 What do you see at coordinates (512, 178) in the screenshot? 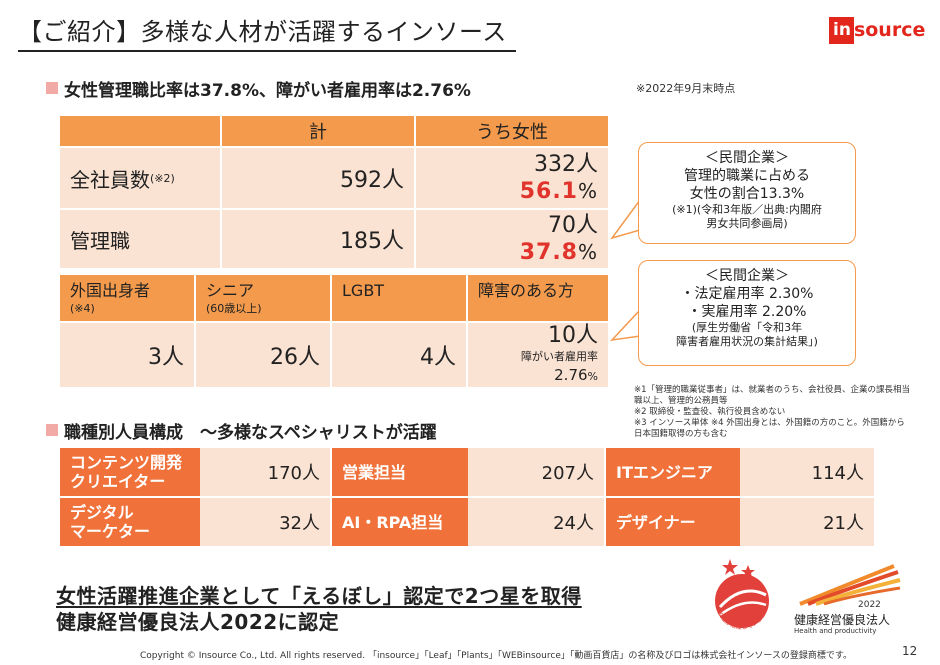
I see `employees-women-cell: 332人 56.1%` at bounding box center [512, 178].